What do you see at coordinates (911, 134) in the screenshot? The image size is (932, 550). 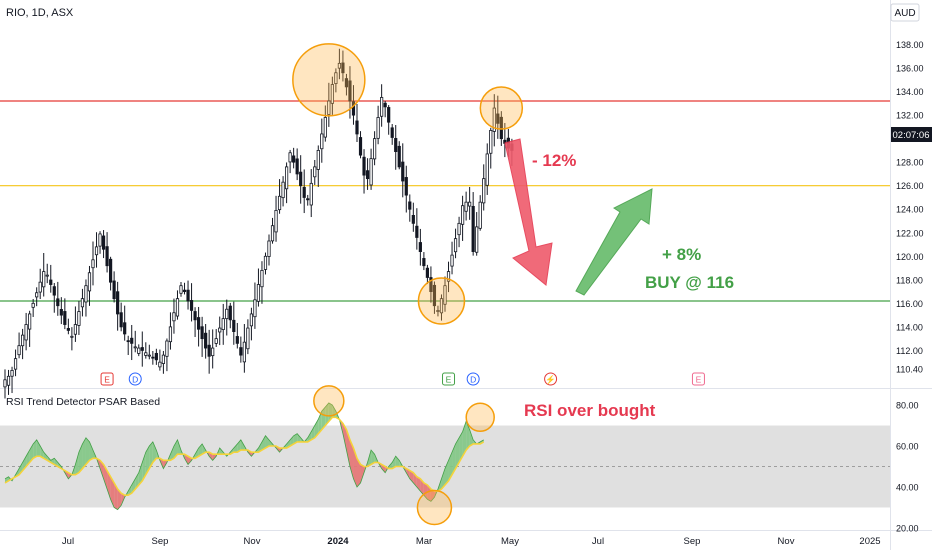 I see `countdown-badge` at bounding box center [911, 134].